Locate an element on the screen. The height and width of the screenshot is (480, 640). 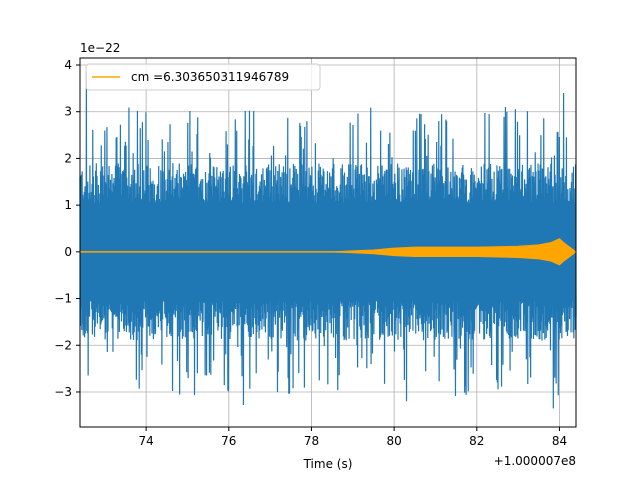
x-axis-label: Time (s) is located at coordinates (328, 464).